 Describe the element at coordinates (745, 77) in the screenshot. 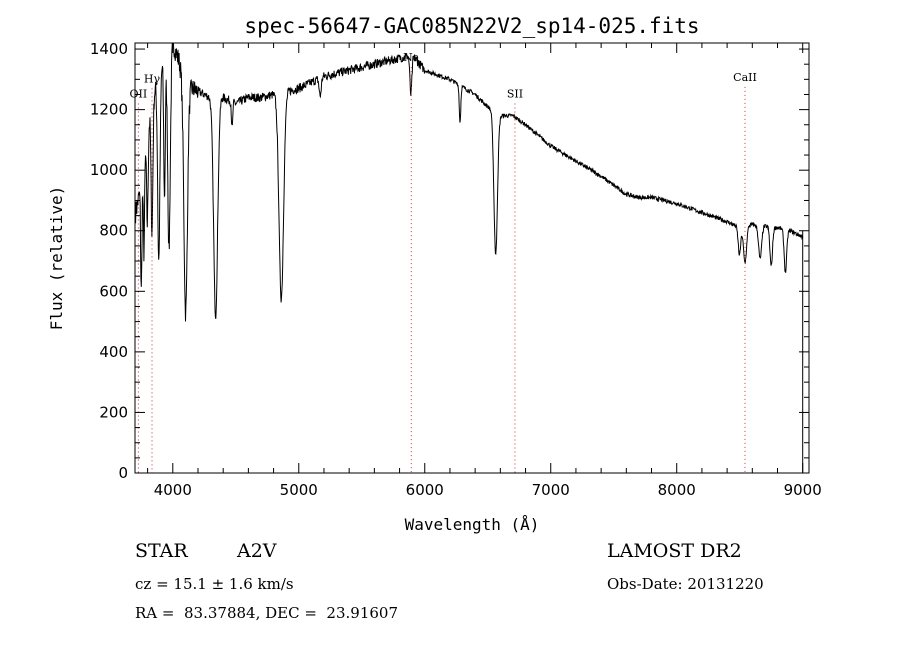

I see `line-marker-label: CaII` at that location.